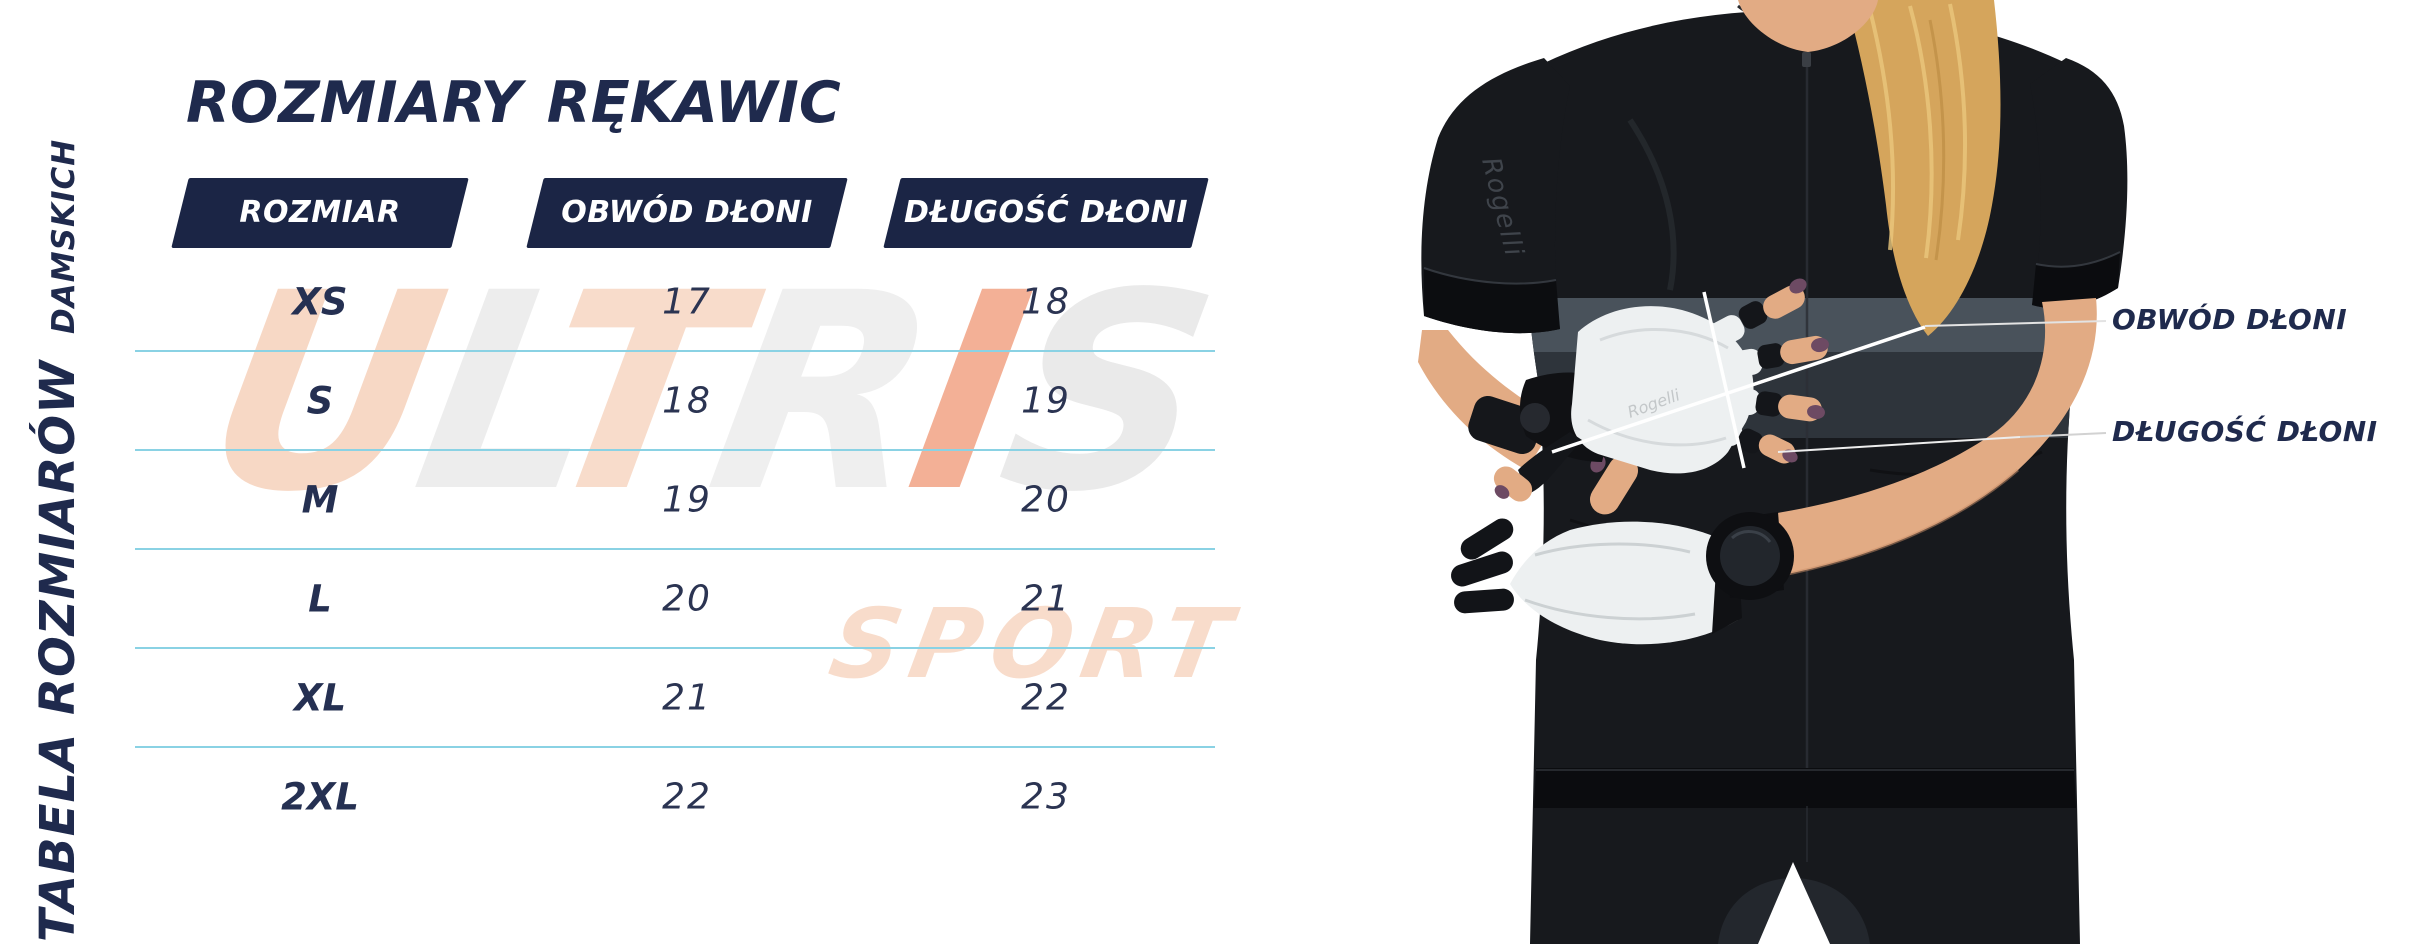 The width and height of the screenshot is (2428, 944). What do you see at coordinates (1046, 598) in the screenshot?
I see `cell-dlugosc: 21` at bounding box center [1046, 598].